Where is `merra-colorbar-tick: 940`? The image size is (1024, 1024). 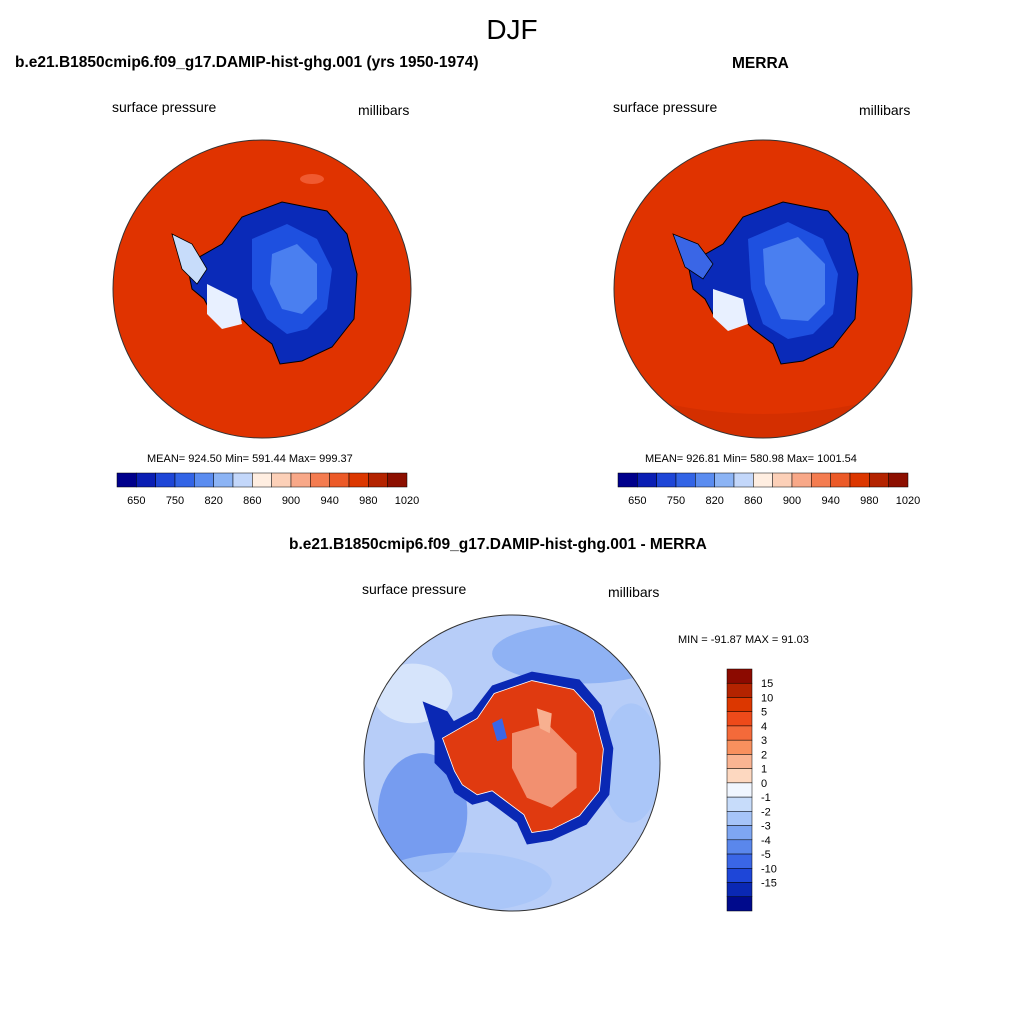 merra-colorbar-tick: 940 is located at coordinates (830, 501).